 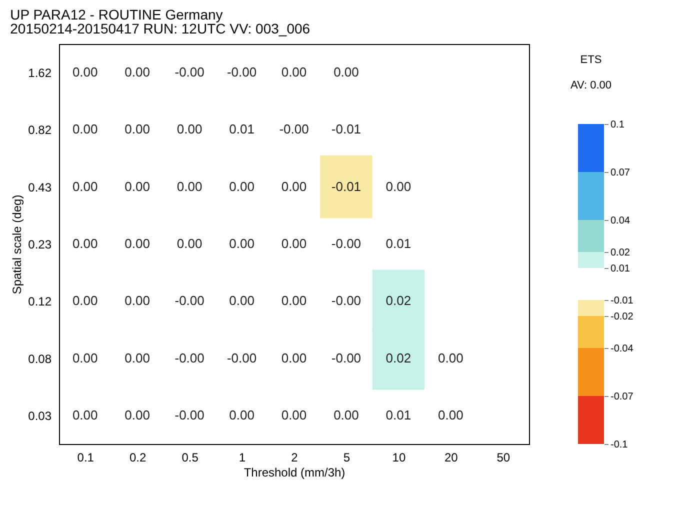 I want to click on y-tick-label: 0.12, so click(x=40, y=301).